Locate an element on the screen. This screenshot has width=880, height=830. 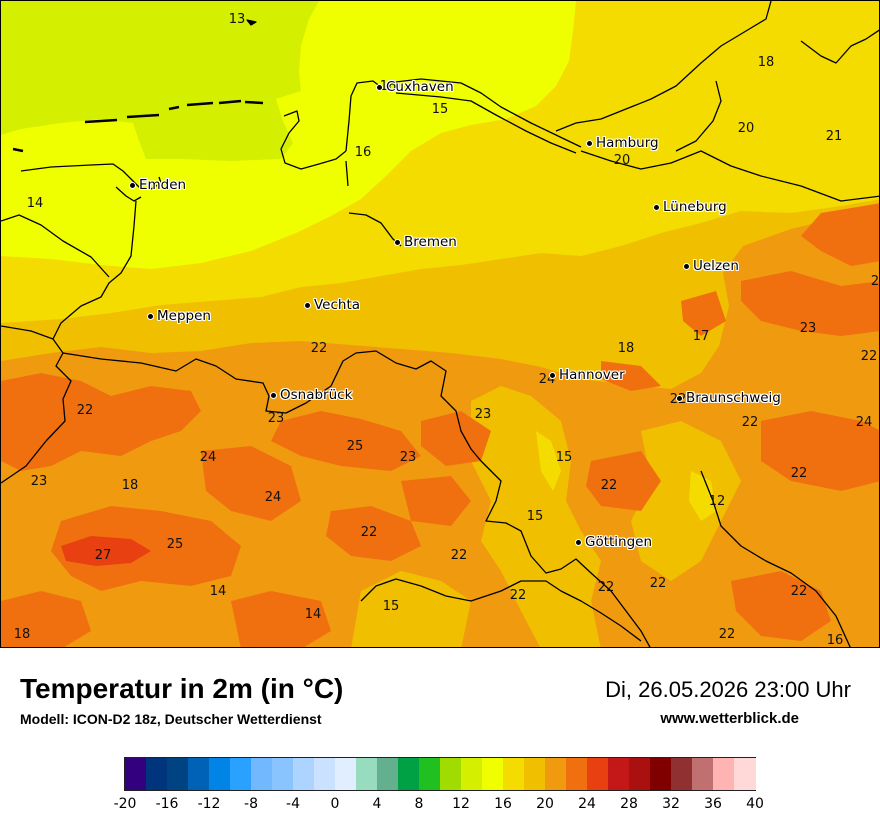
city-label: Cuxhaven is located at coordinates (420, 87).